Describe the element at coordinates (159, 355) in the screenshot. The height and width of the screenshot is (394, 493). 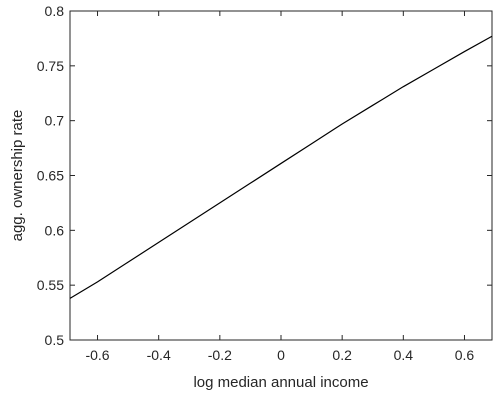
I see `x-tick-label: -0.4` at that location.